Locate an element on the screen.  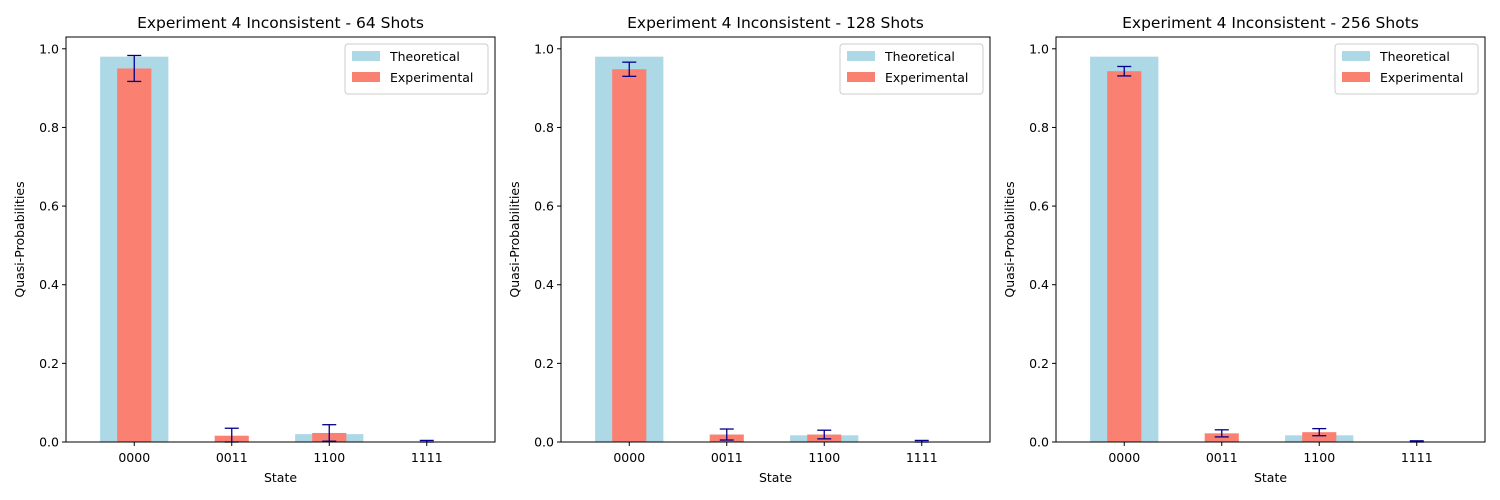
chart-title: Experiment 4 Inconsistent - 64 Shots is located at coordinates (280, 23).